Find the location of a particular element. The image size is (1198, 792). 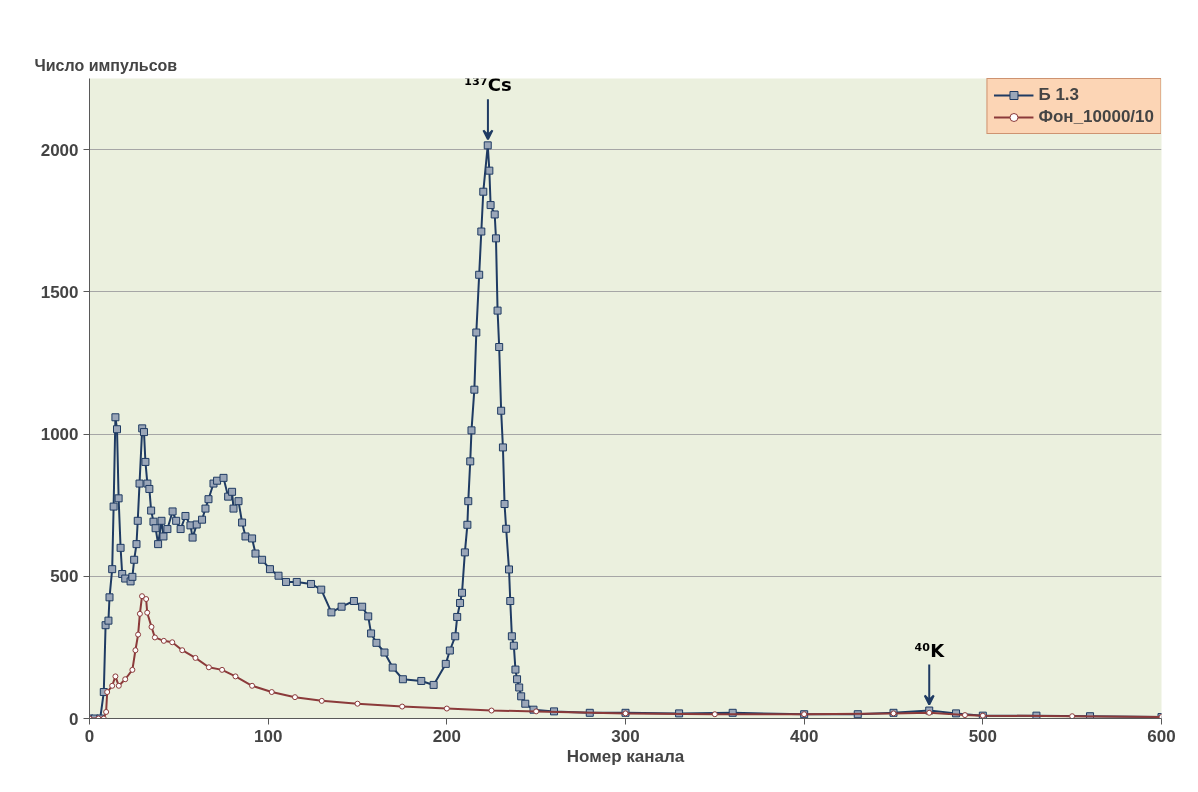

x-tick-label: 300 is located at coordinates (625, 736).